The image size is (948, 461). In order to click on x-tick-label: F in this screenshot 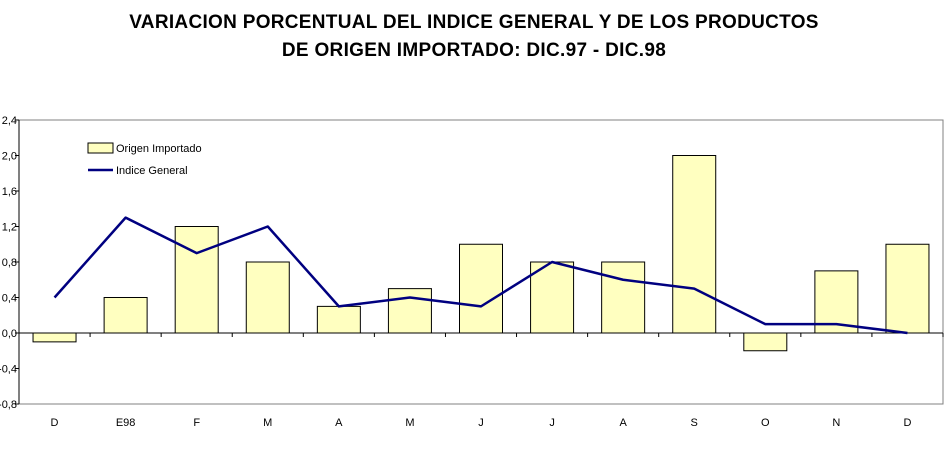, I will do `click(196, 423)`.